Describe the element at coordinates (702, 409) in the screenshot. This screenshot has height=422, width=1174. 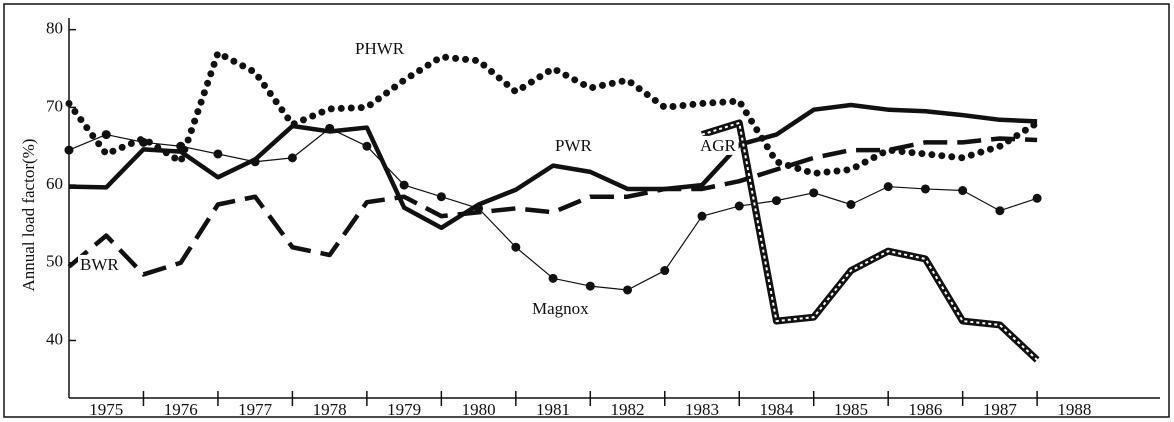
I see `x-tick-label: 1983` at that location.